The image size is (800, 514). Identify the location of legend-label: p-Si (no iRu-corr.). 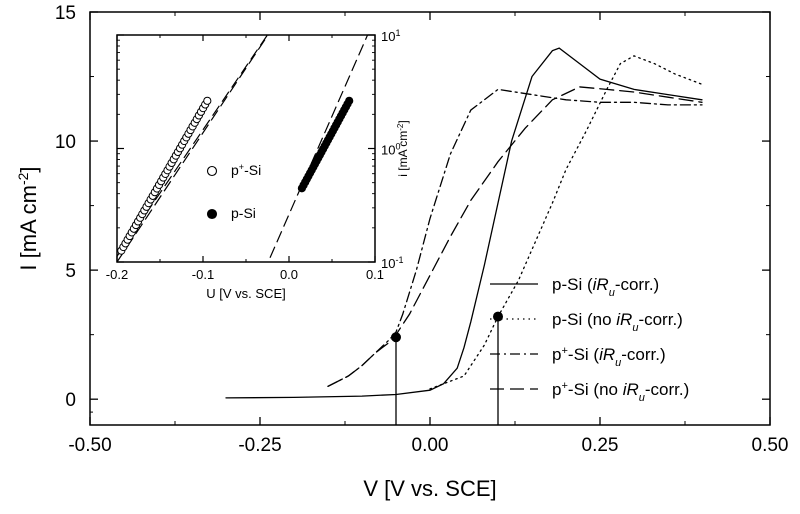
(617, 322).